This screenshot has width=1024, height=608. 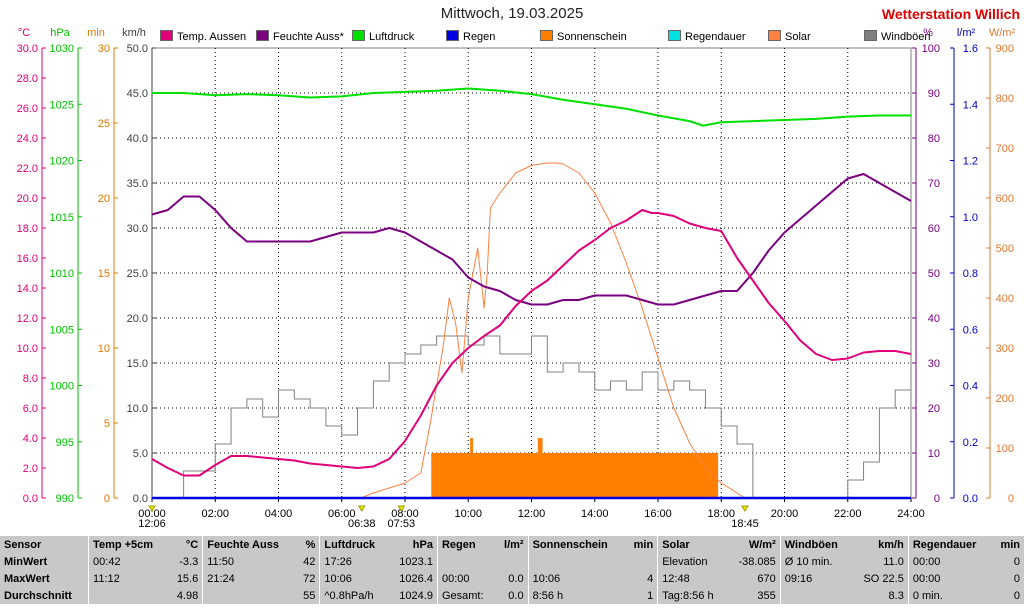 What do you see at coordinates (62, 330) in the screenshot?
I see `y-tick-label: 1005` at bounding box center [62, 330].